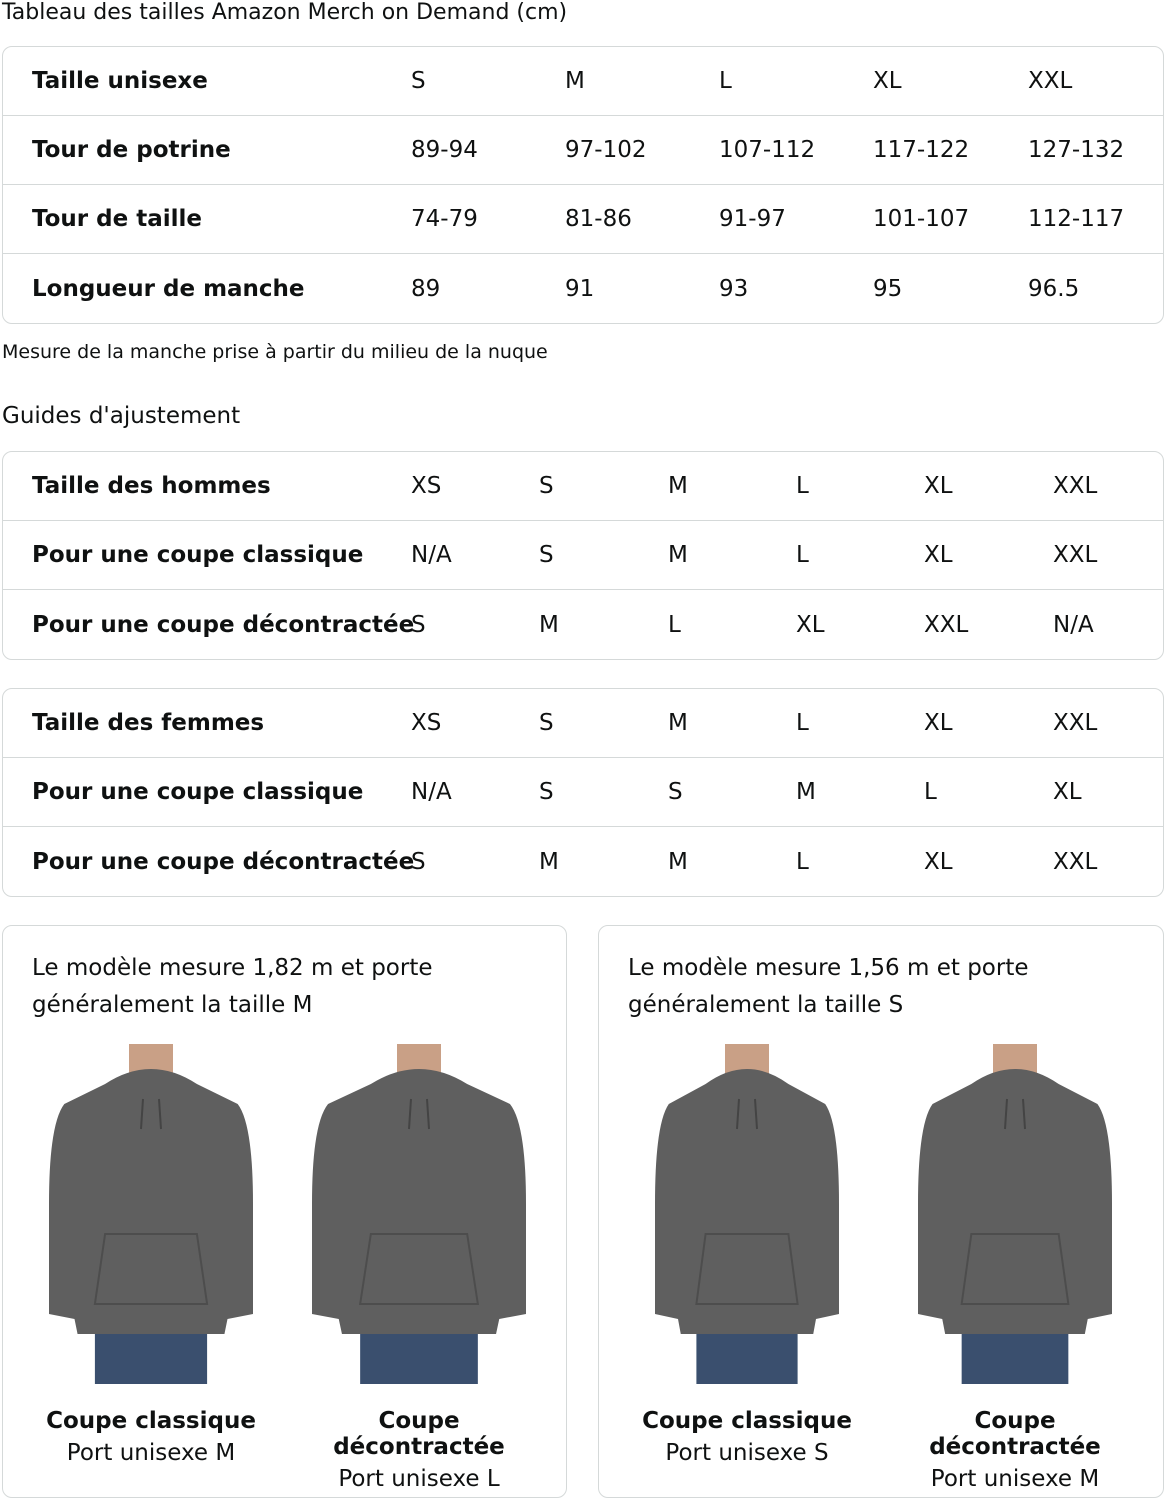 This screenshot has width=1167, height=1500. I want to click on table-cell: 81-86, so click(598, 219).